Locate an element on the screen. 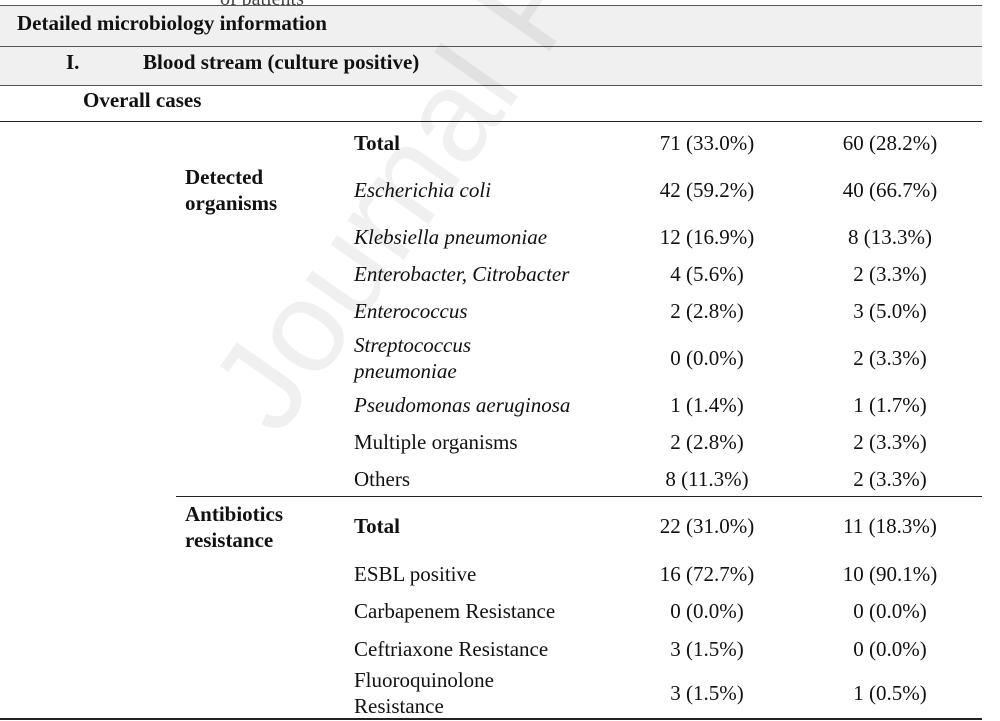 Image resolution: width=1000 pixels, height=721 pixels. group-divider is located at coordinates (579, 496).